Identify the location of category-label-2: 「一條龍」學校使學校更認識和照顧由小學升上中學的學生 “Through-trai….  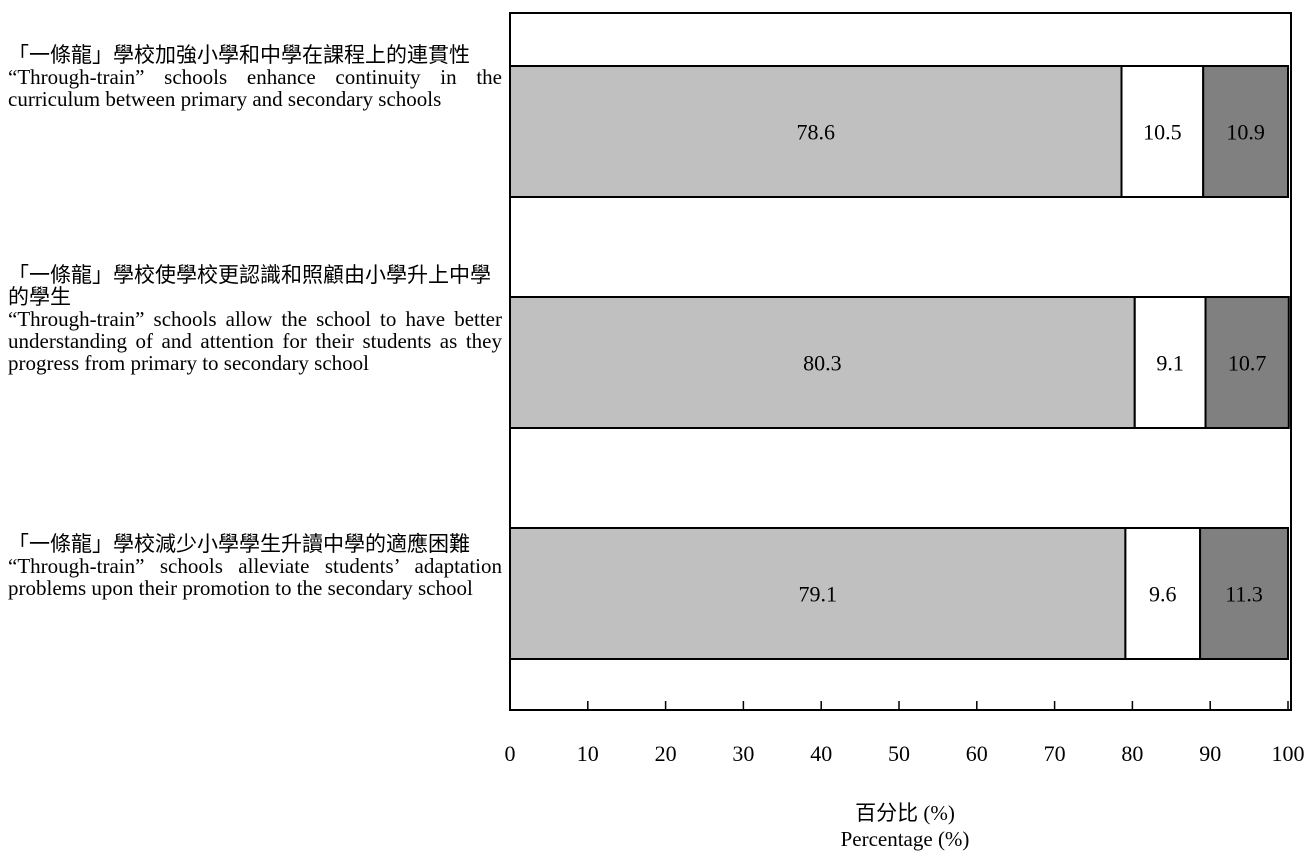
(255, 319).